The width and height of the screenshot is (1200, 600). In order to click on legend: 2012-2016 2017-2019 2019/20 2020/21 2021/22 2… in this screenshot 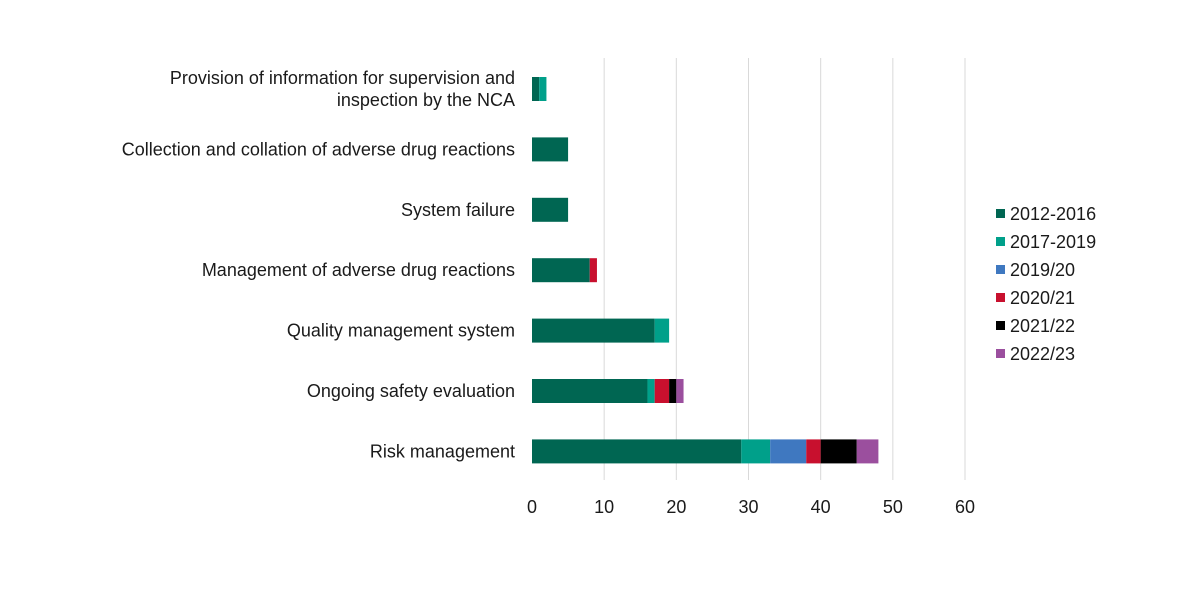, I will do `click(1046, 284)`.